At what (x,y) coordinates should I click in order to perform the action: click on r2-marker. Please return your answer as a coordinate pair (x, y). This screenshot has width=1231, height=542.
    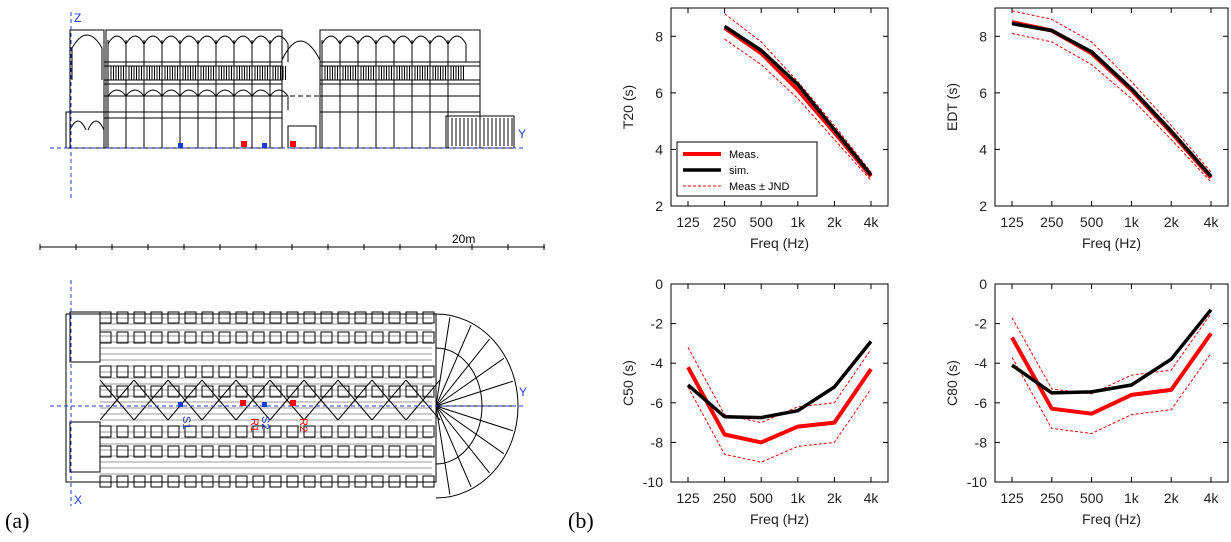
    Looking at the image, I should click on (293, 403).